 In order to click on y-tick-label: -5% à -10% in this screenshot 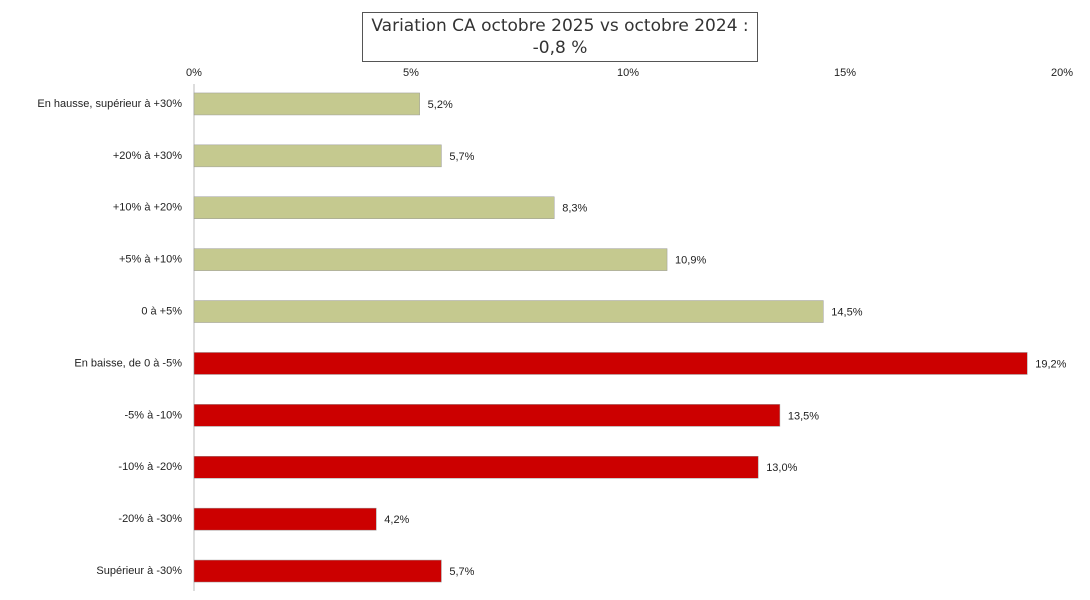, I will do `click(154, 415)`.